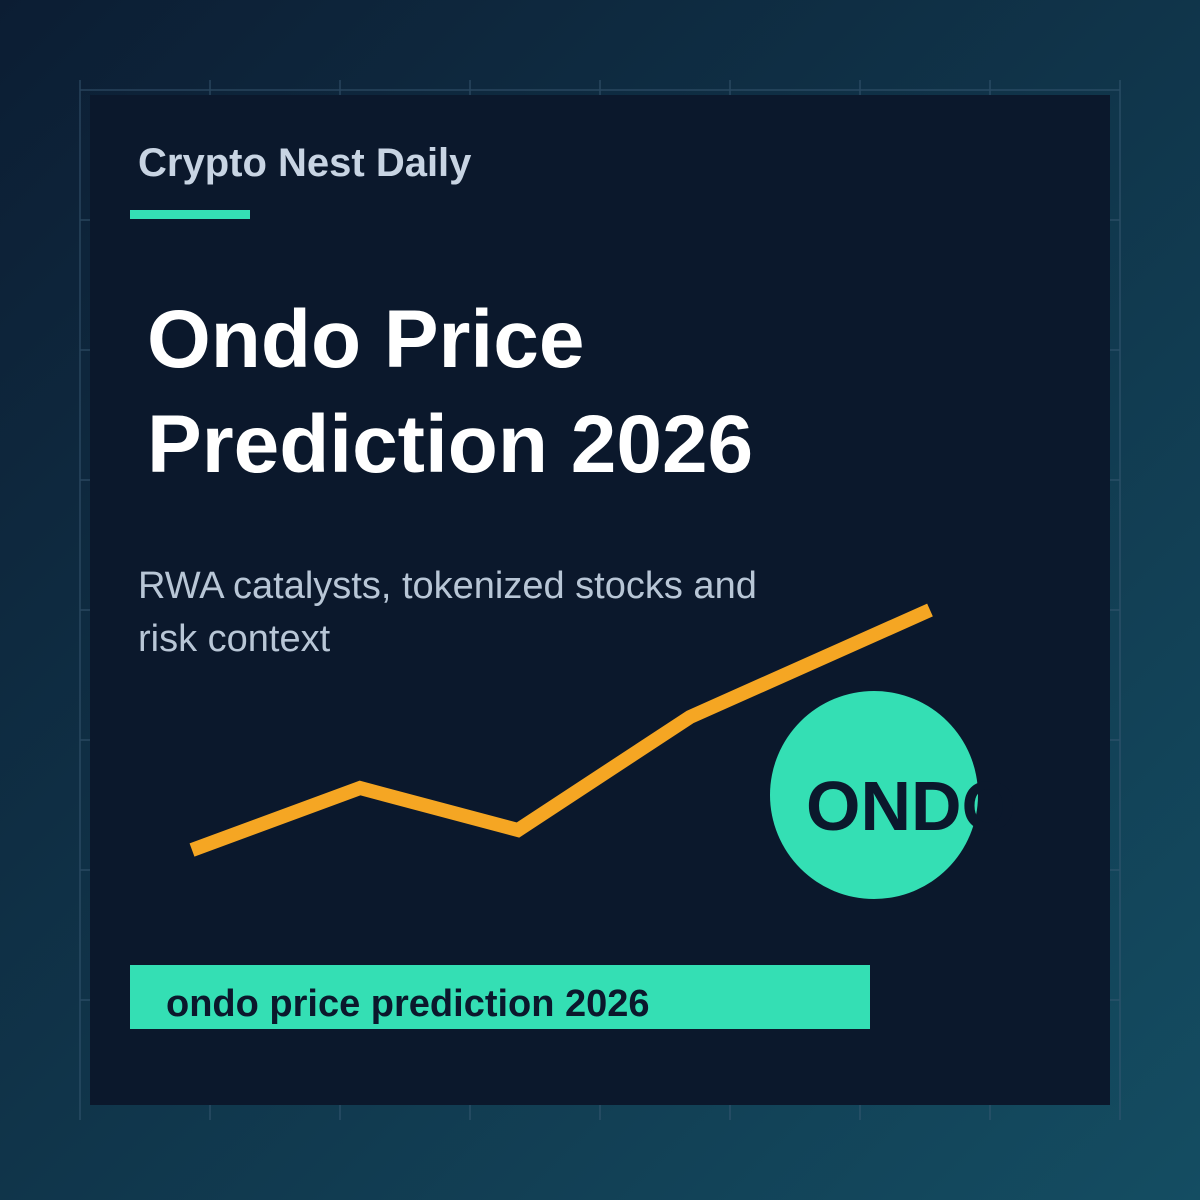 This screenshot has height=1200, width=1200. I want to click on brand: Crypto Nest Daily, so click(305, 163).